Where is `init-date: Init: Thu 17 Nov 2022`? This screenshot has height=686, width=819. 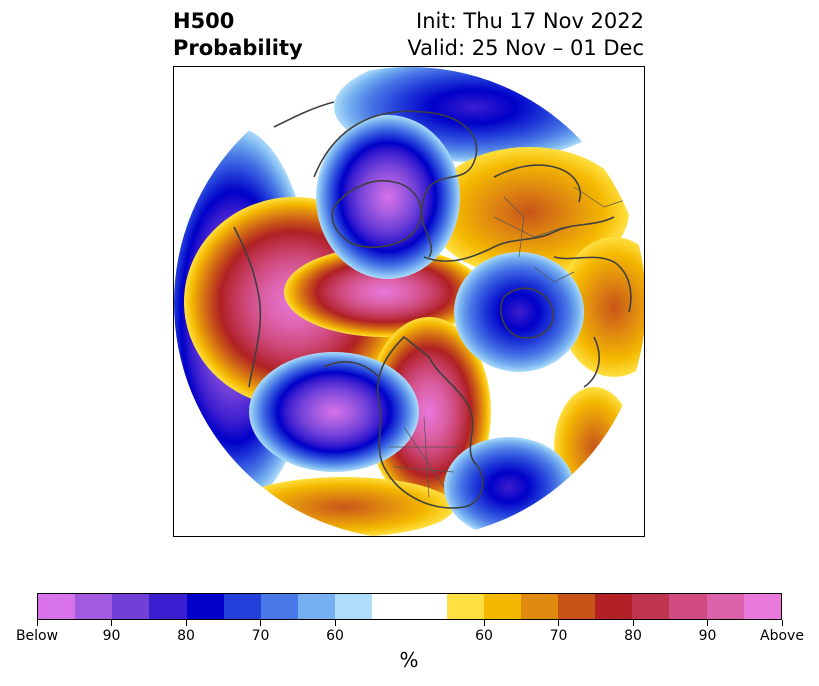
init-date: Init: Thu 17 Nov 2022 is located at coordinates (530, 21).